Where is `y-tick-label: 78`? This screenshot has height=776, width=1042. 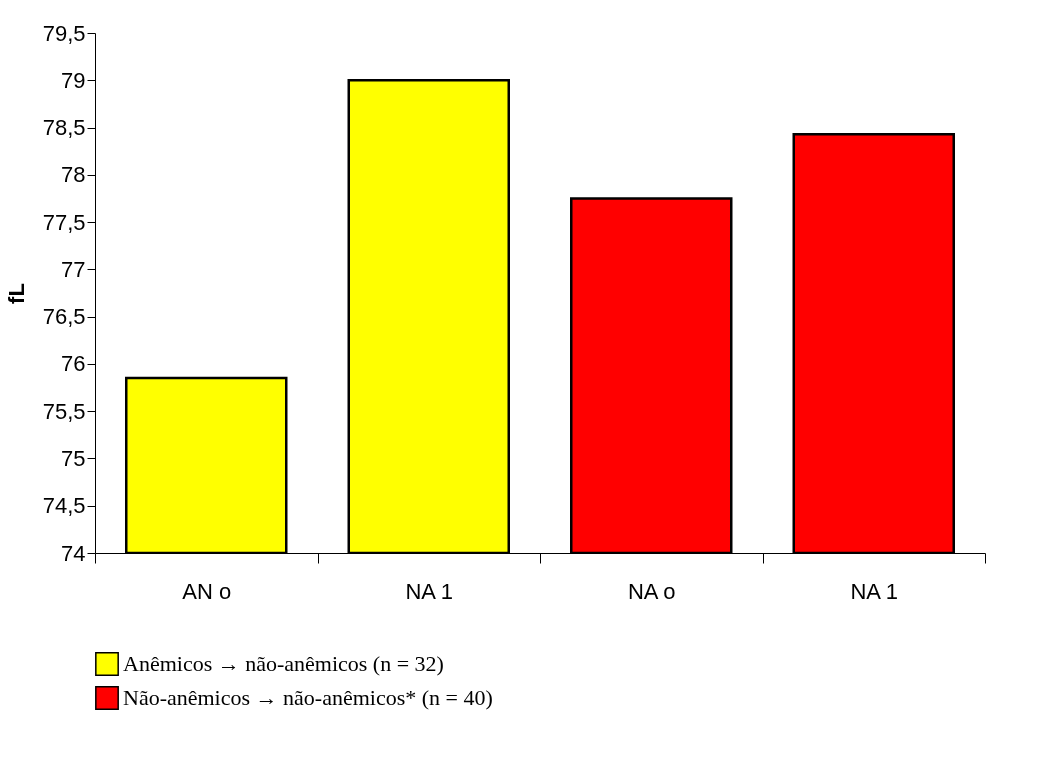 y-tick-label: 78 is located at coordinates (73, 175).